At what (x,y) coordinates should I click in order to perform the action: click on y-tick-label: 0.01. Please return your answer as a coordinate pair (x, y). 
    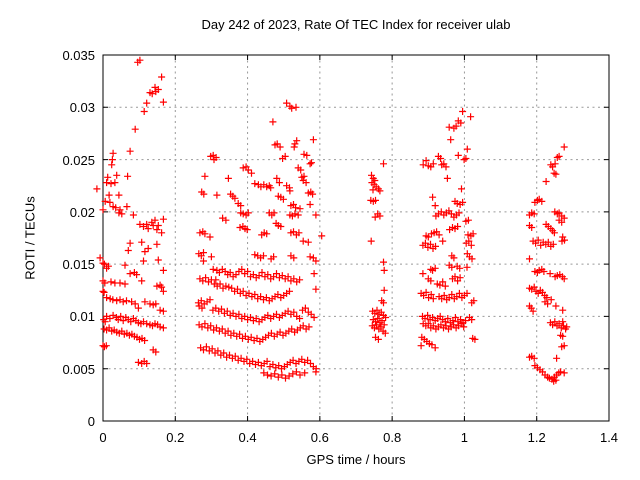
    Looking at the image, I should click on (82, 317).